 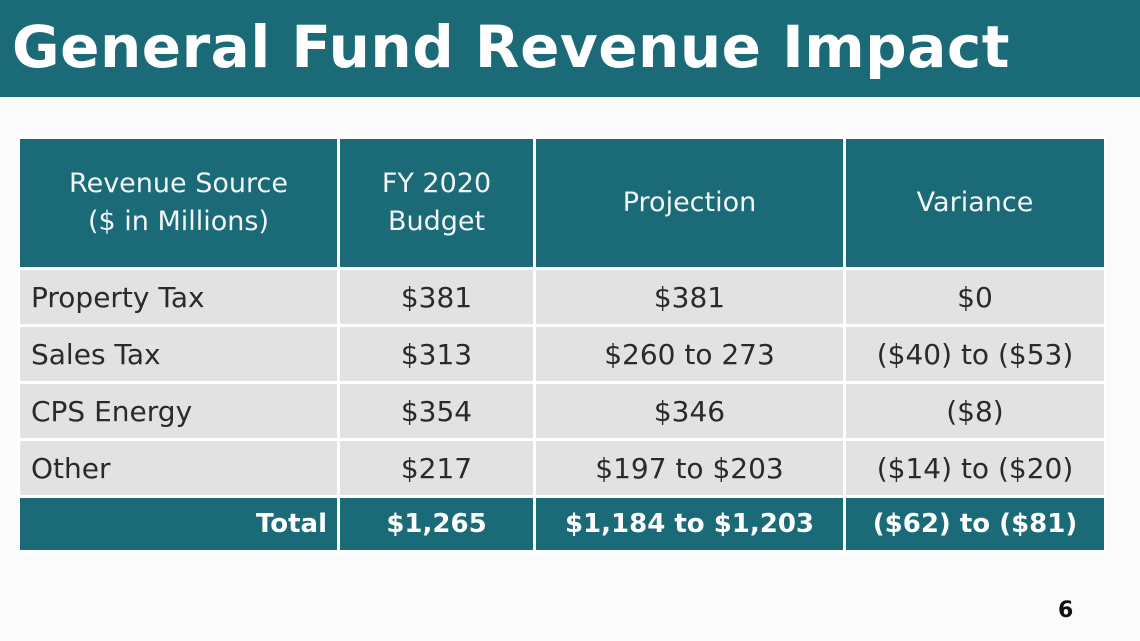 I want to click on projection-cell: $197 to $203, so click(x=689, y=468).